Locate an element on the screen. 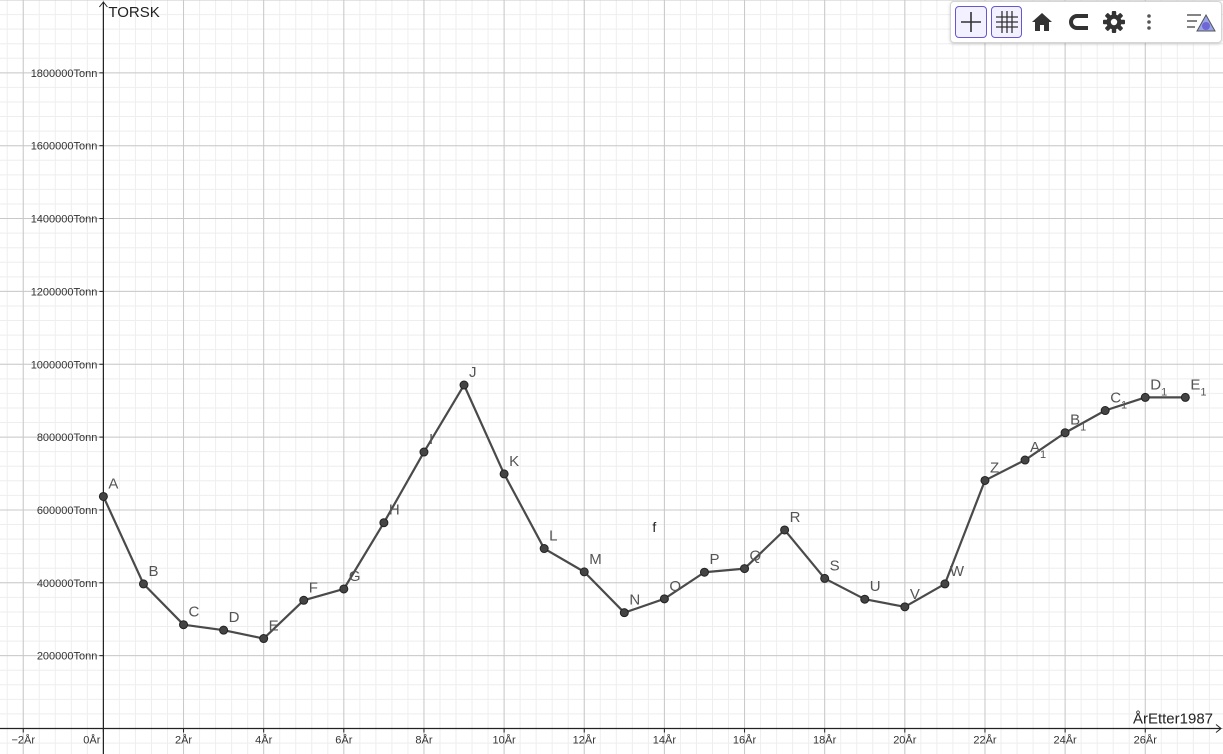  point-label: V is located at coordinates (915, 594).